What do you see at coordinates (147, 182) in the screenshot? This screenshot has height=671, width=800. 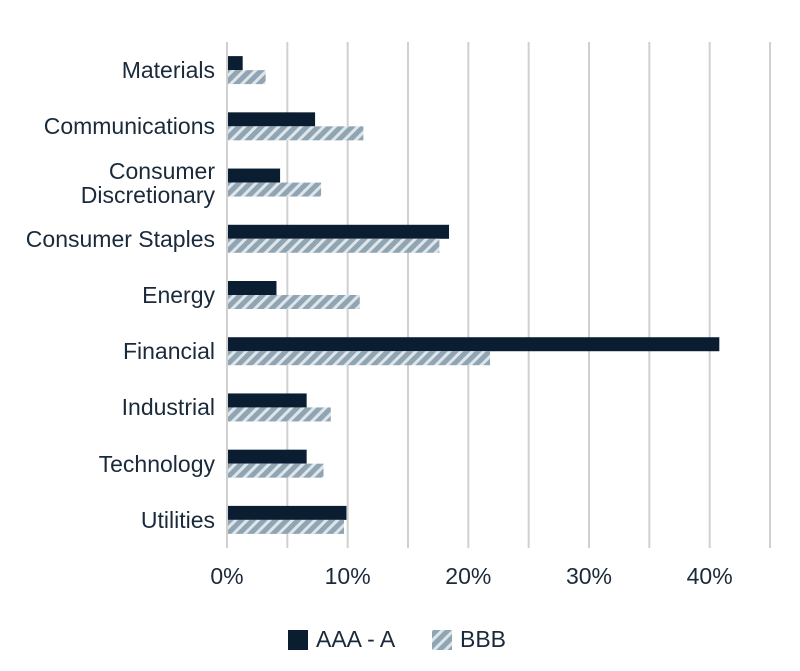 I see `y-tick-label: Consumer Discretionary` at bounding box center [147, 182].